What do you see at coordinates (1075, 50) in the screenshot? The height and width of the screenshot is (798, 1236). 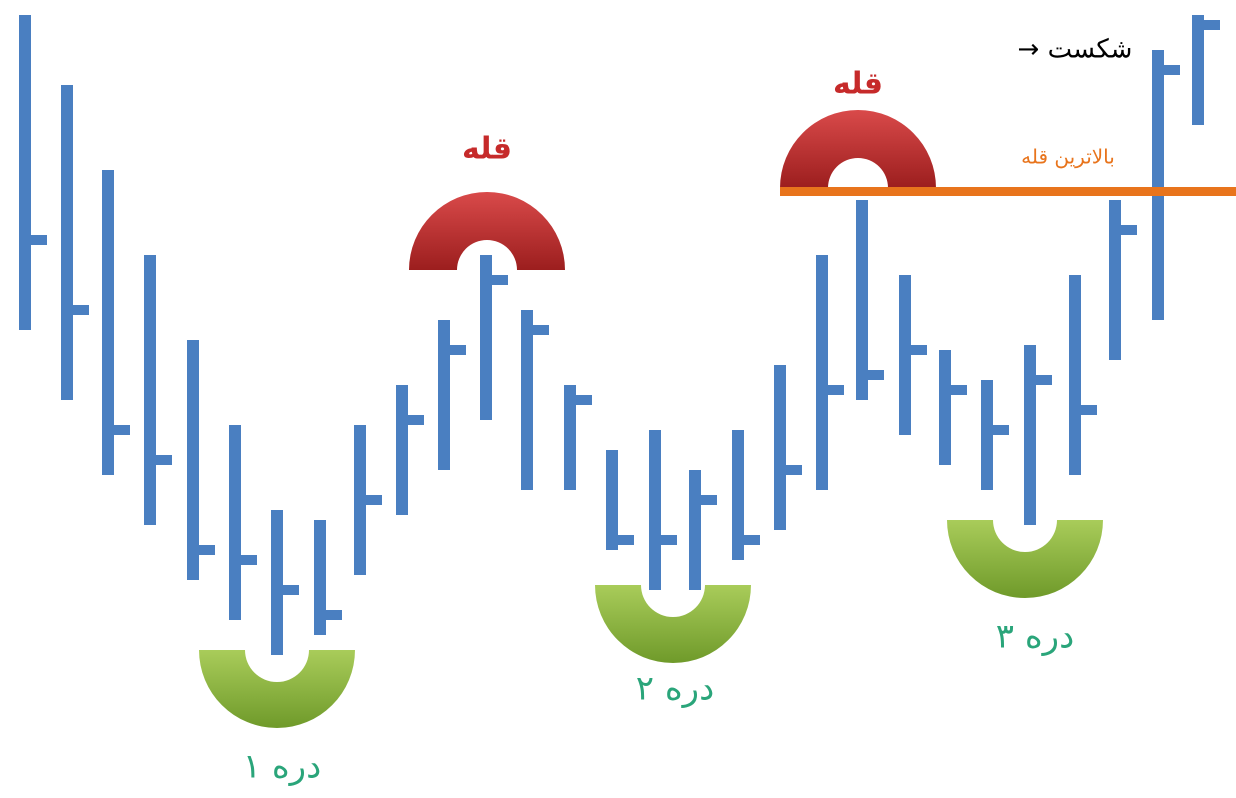 I see `breakout-label: → شکست` at bounding box center [1075, 50].